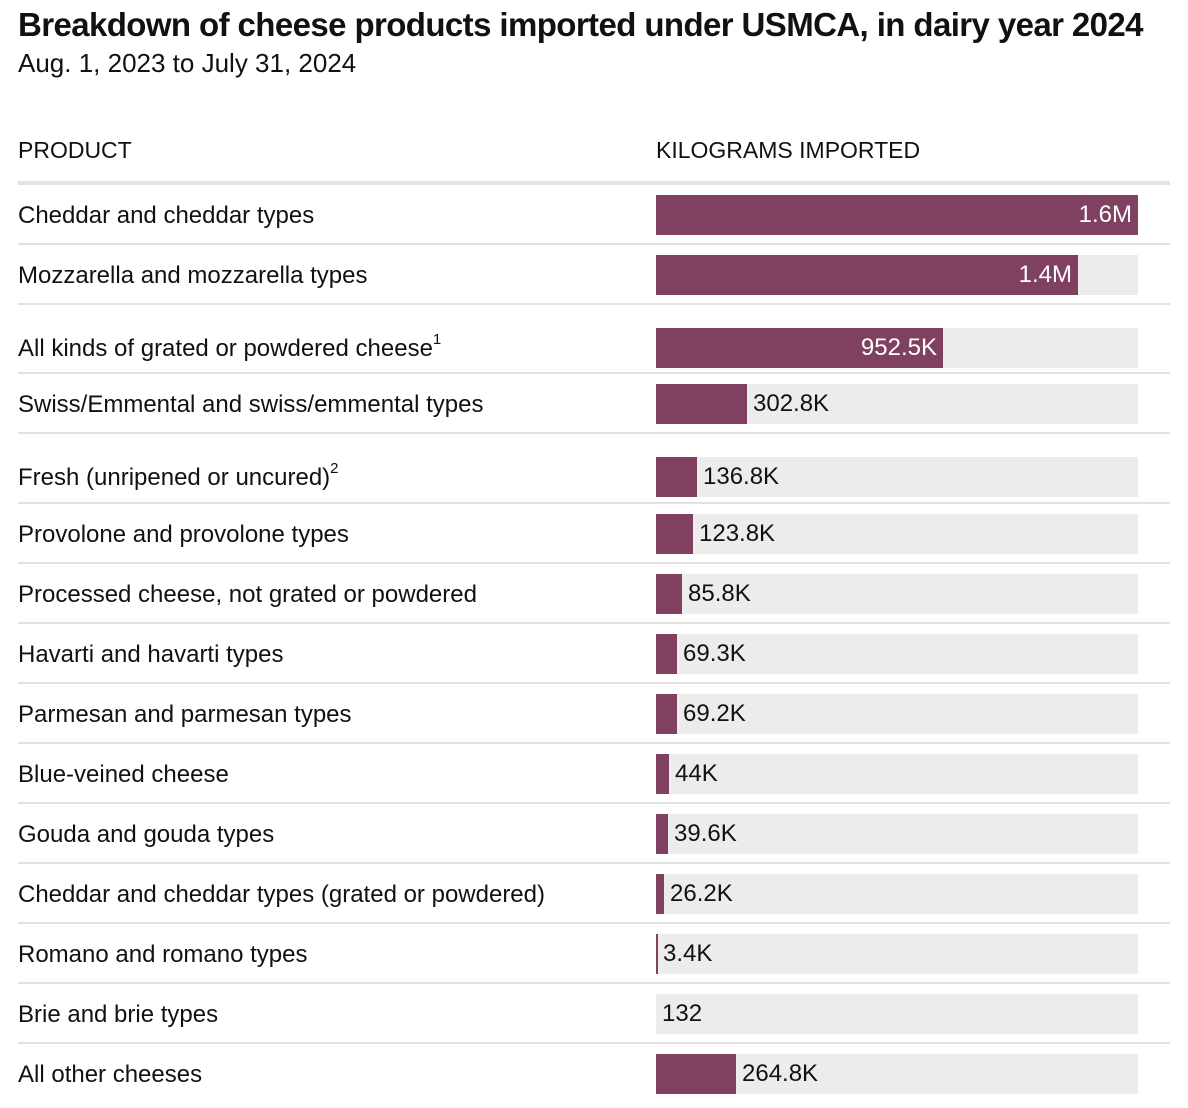  I want to click on product-label: Fresh (unripened or uncured)2, so click(178, 476).